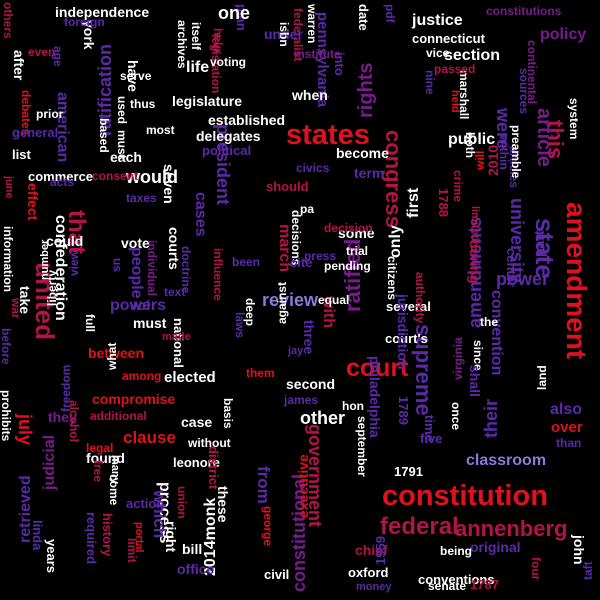 The height and width of the screenshot is (600, 600). Describe the element at coordinates (290, 300) in the screenshot. I see `cloud-word: review` at that location.